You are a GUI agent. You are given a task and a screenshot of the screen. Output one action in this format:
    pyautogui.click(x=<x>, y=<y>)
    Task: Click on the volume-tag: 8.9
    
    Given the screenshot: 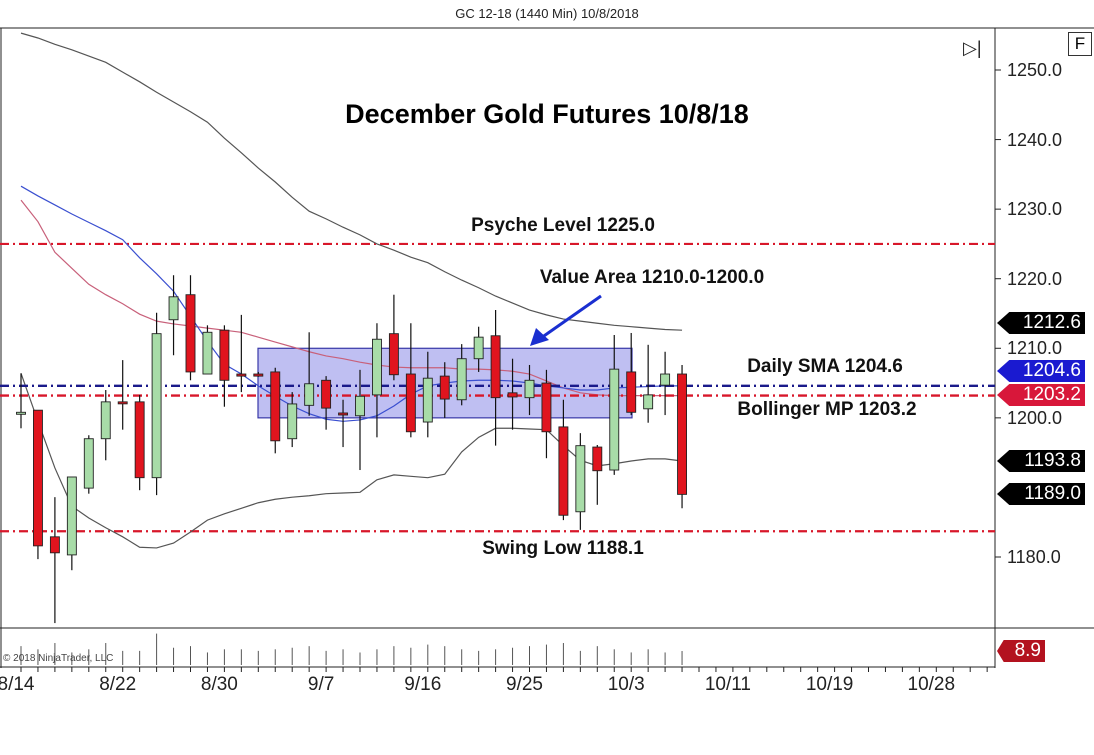 What is the action you would take?
    pyautogui.click(x=1021, y=651)
    